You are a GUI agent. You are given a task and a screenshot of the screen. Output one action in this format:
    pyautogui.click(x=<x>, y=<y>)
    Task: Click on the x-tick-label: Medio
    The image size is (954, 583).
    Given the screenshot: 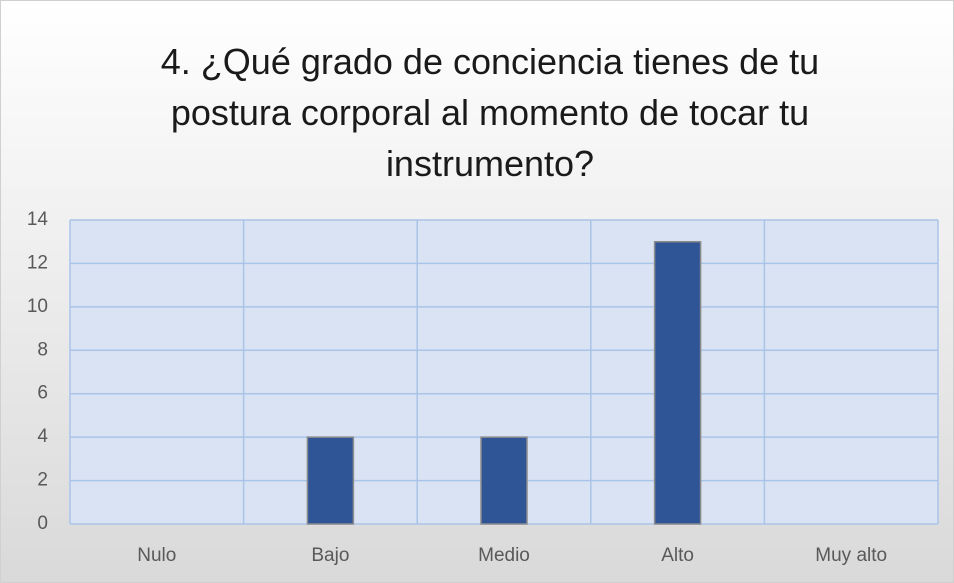 What is the action you would take?
    pyautogui.click(x=504, y=555)
    